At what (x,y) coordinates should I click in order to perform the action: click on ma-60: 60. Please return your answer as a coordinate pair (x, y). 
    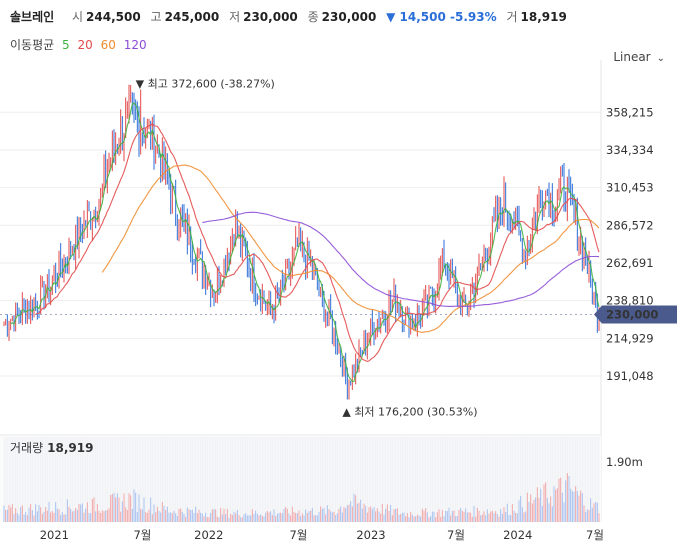
    Looking at the image, I should click on (108, 45).